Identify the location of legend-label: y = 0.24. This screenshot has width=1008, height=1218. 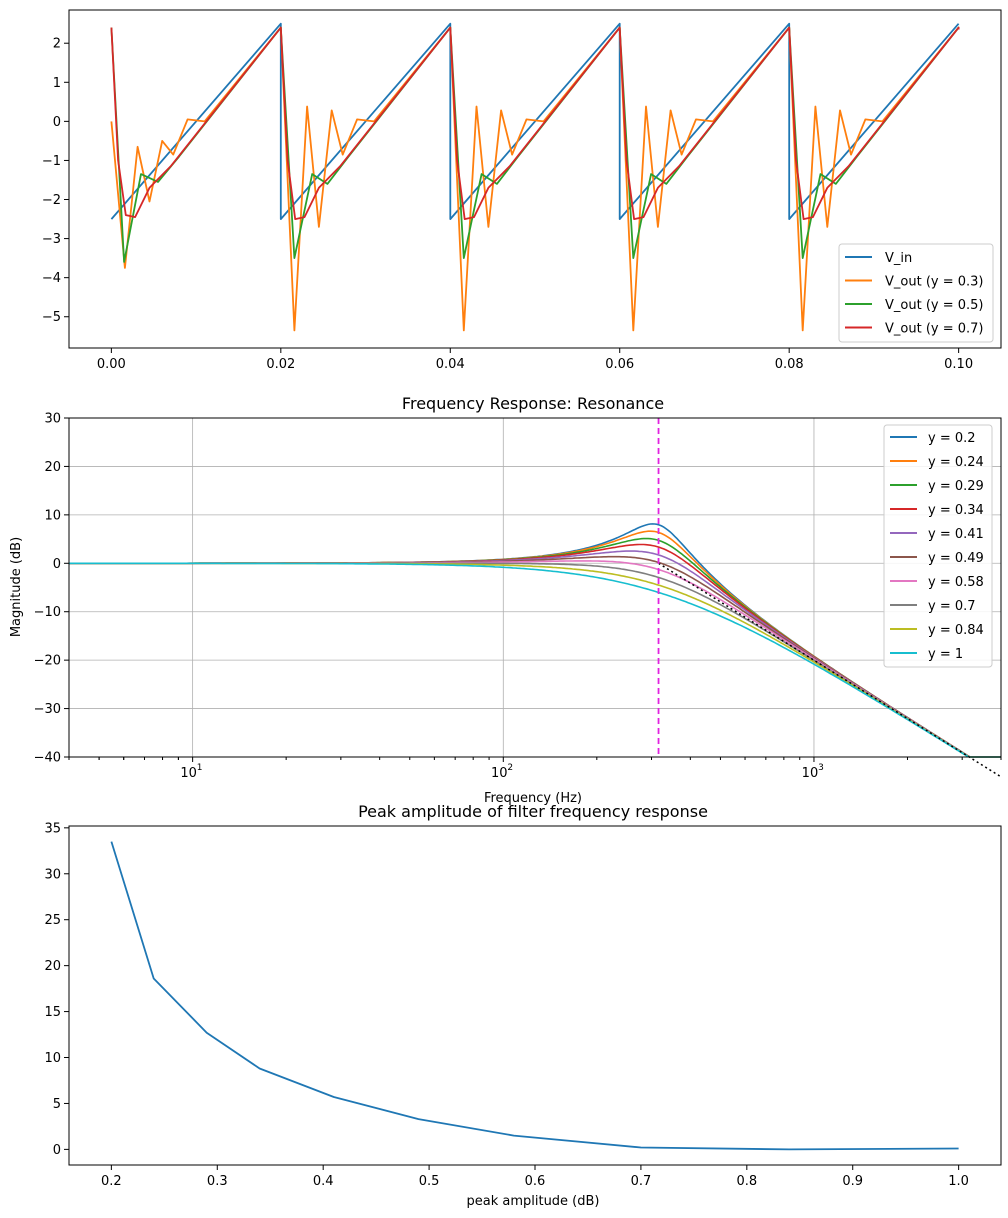
(956, 462).